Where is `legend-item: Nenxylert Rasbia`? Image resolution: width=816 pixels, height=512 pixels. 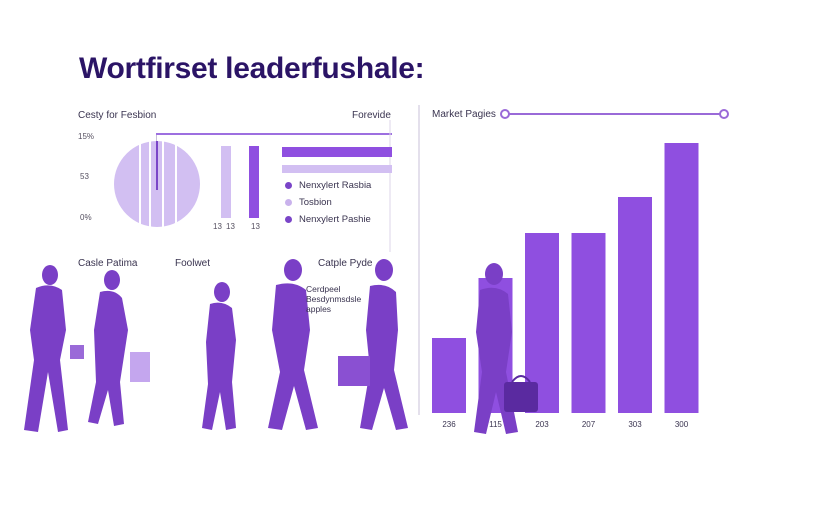 legend-item: Nenxylert Rasbia is located at coordinates (328, 185).